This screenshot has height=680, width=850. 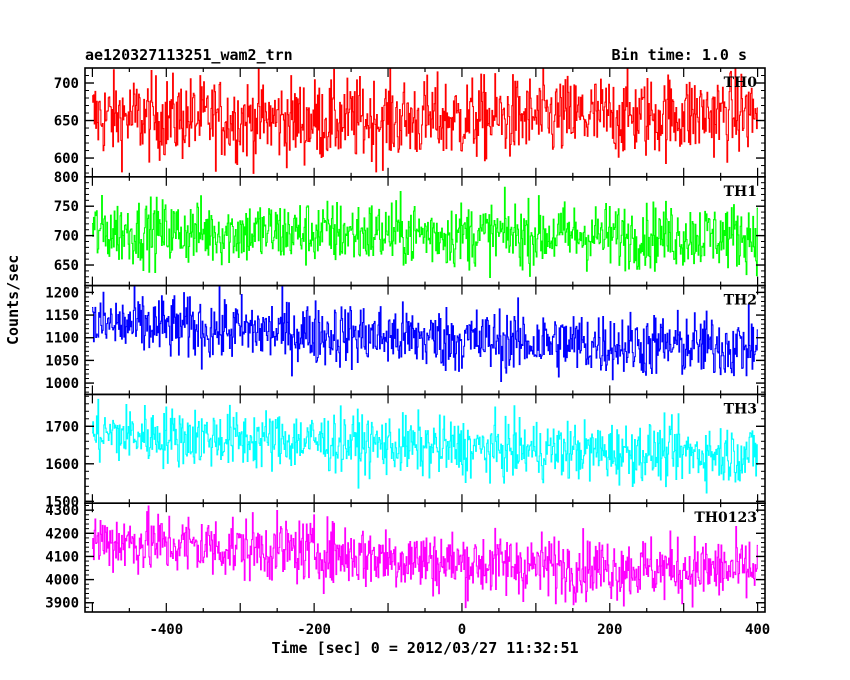 I want to click on panel-label-th3: TH3, so click(x=740, y=409).